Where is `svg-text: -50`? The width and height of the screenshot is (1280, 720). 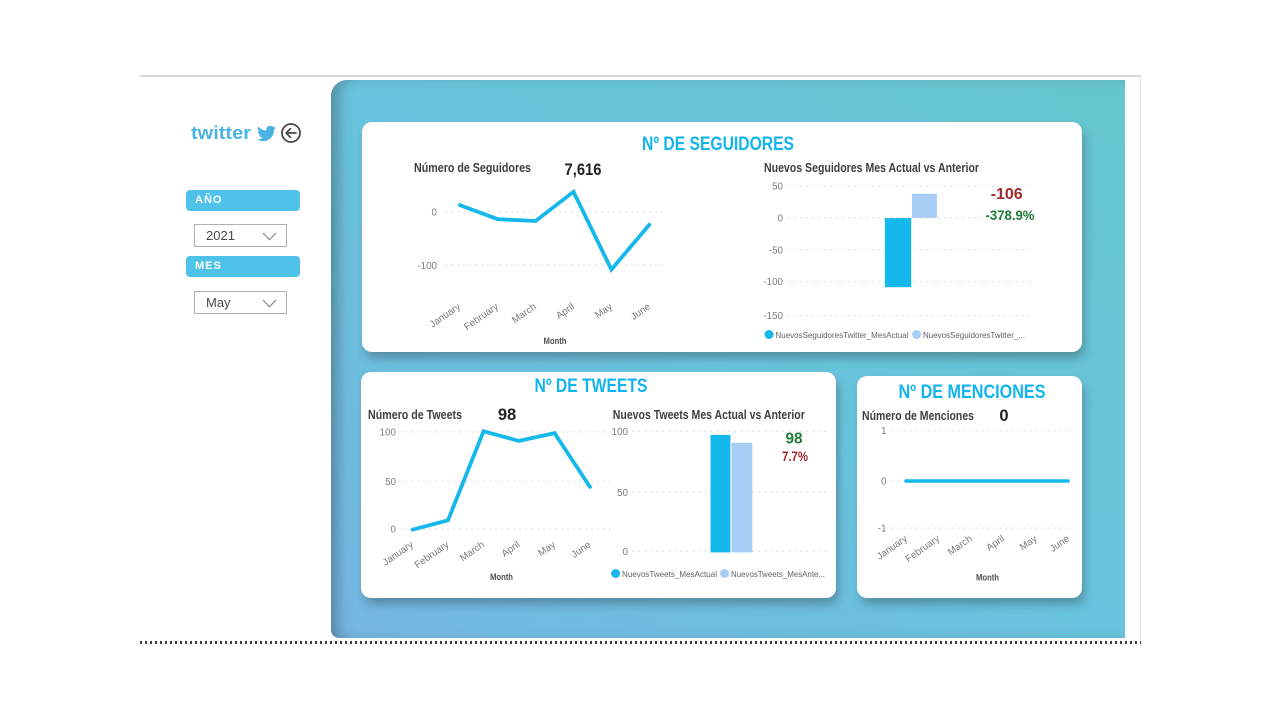
svg-text: -50 is located at coordinates (776, 250).